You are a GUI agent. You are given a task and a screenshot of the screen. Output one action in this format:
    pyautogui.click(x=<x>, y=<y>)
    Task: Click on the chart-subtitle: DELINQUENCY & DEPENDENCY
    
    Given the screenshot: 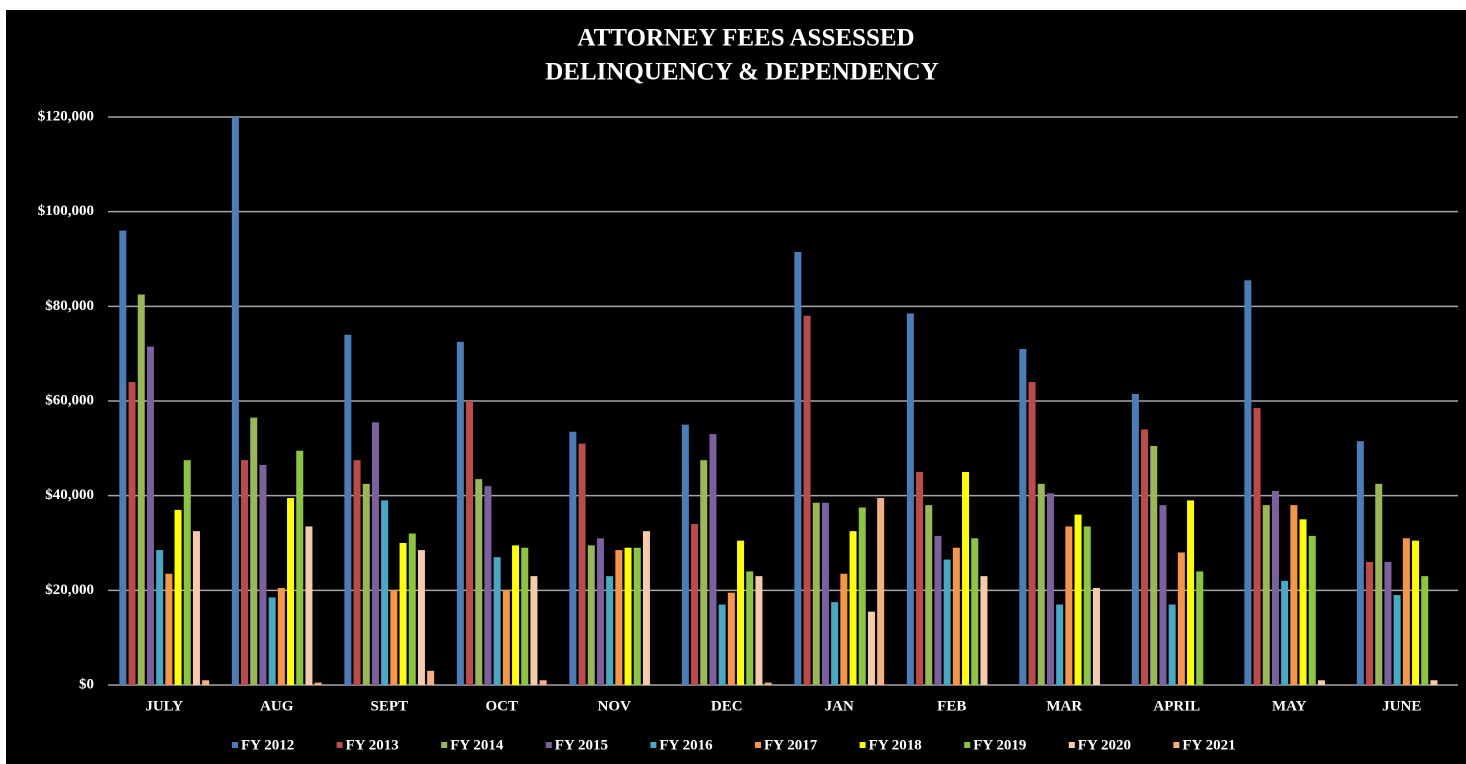 What is the action you would take?
    pyautogui.click(x=742, y=72)
    